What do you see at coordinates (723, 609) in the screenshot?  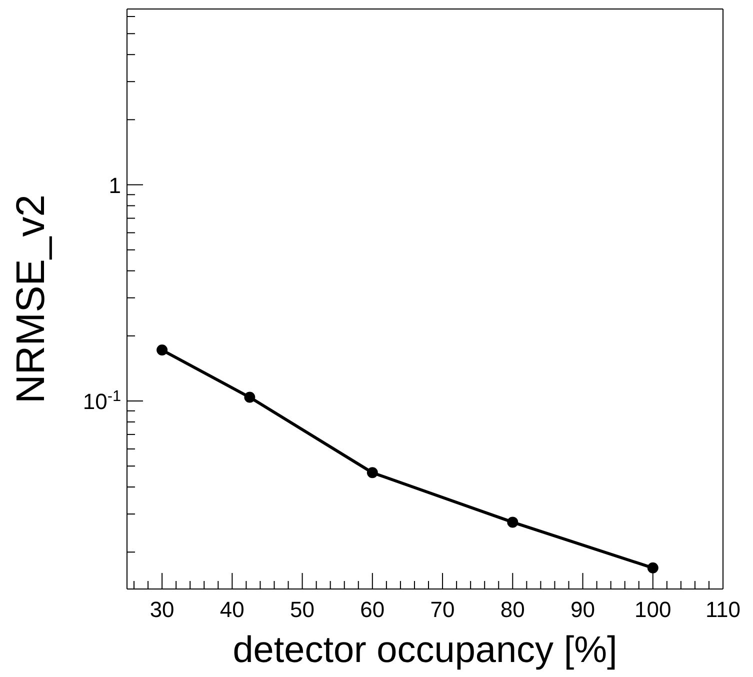 I see `x-tick-label: 110` at bounding box center [723, 609].